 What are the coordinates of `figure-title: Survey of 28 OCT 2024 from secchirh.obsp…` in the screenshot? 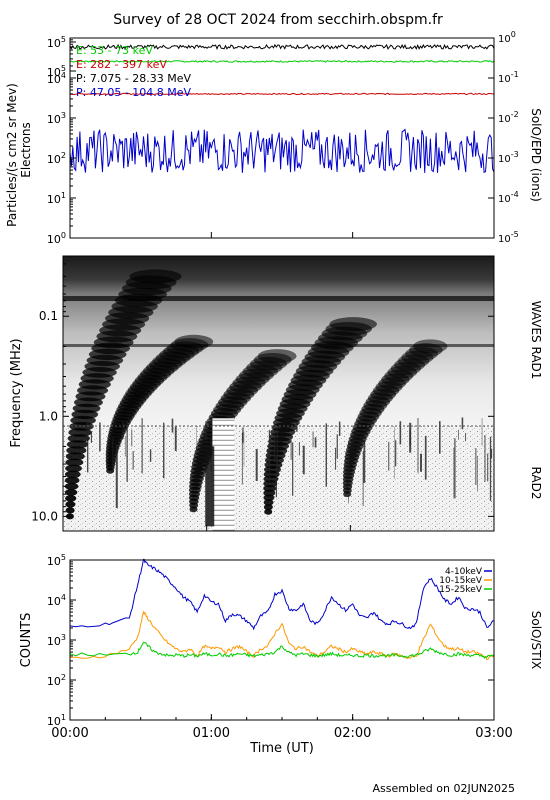 It's located at (278, 20).